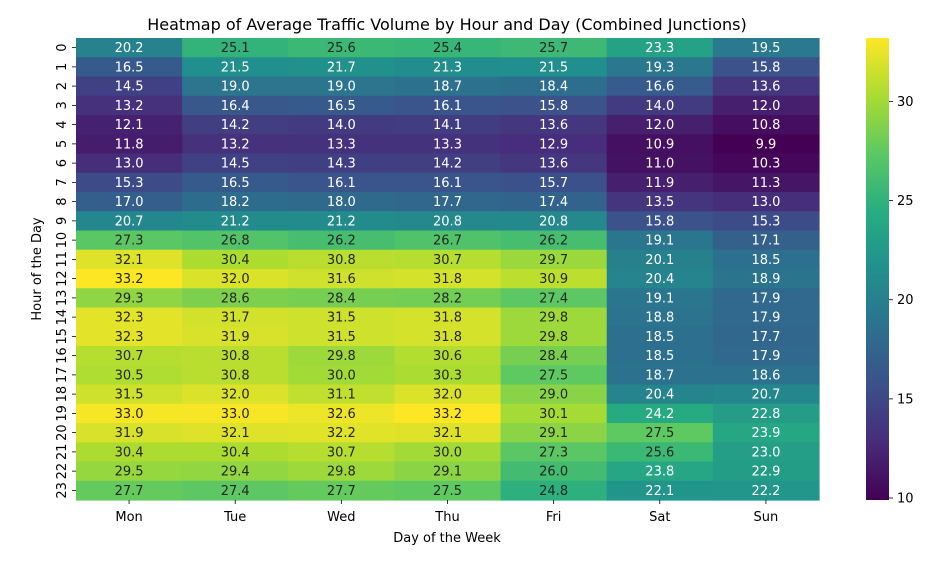 Image resolution: width=945 pixels, height=562 pixels. I want to click on cell-value-label: 25.7, so click(553, 48).